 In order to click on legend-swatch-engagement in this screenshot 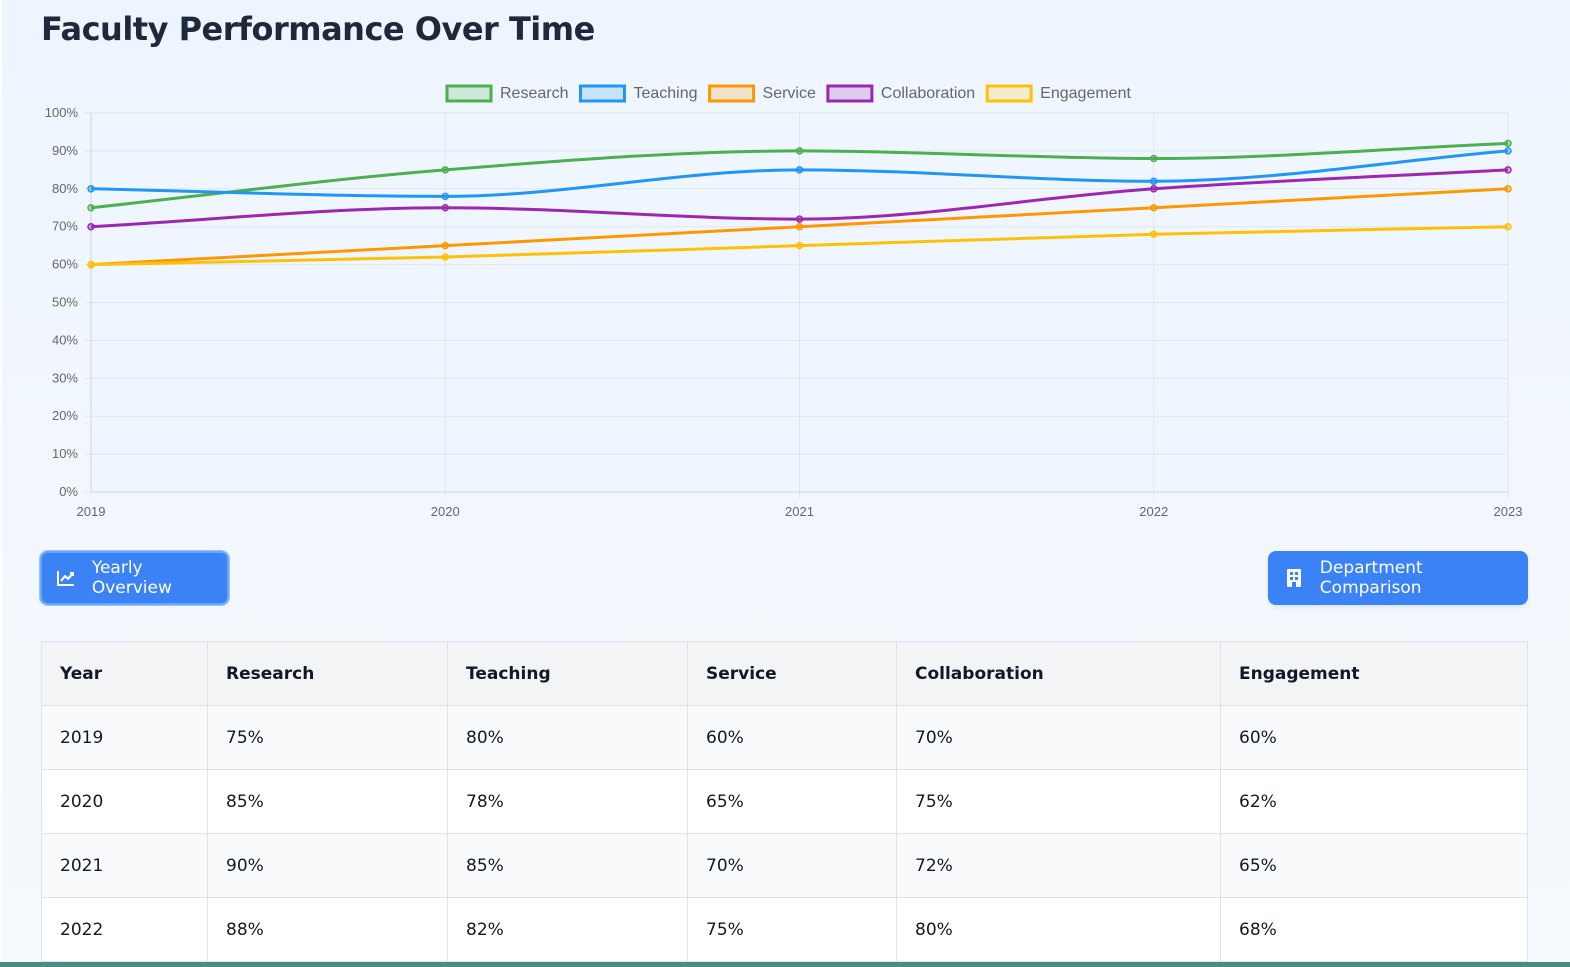, I will do `click(1009, 93)`.